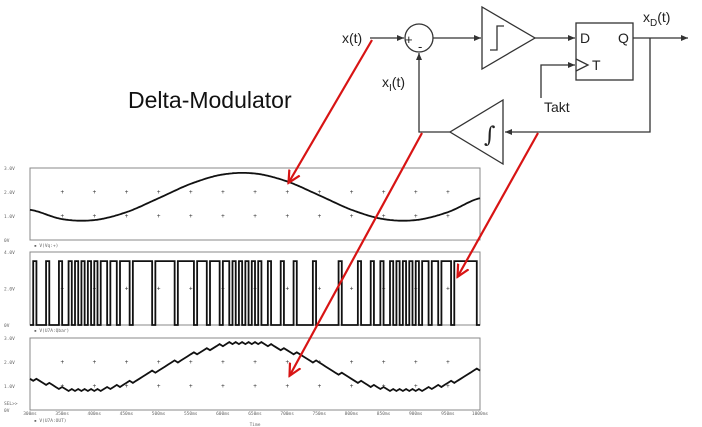 This screenshot has height=427, width=702. Describe the element at coordinates (604, 51) in the screenshot. I see `d-flipflop` at that location.